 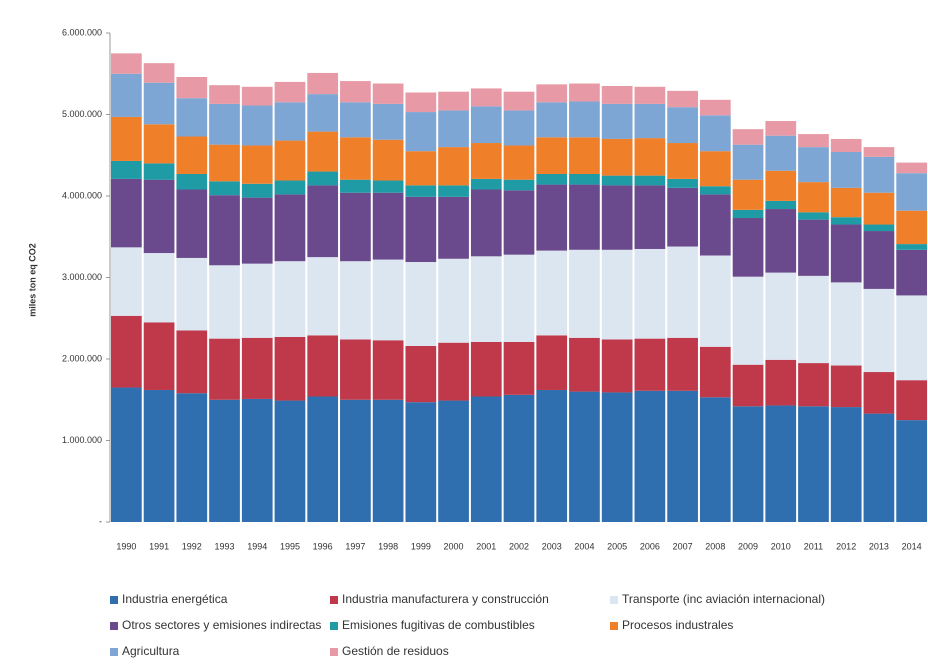 I want to click on x-tick-label: 2012, so click(x=846, y=546).